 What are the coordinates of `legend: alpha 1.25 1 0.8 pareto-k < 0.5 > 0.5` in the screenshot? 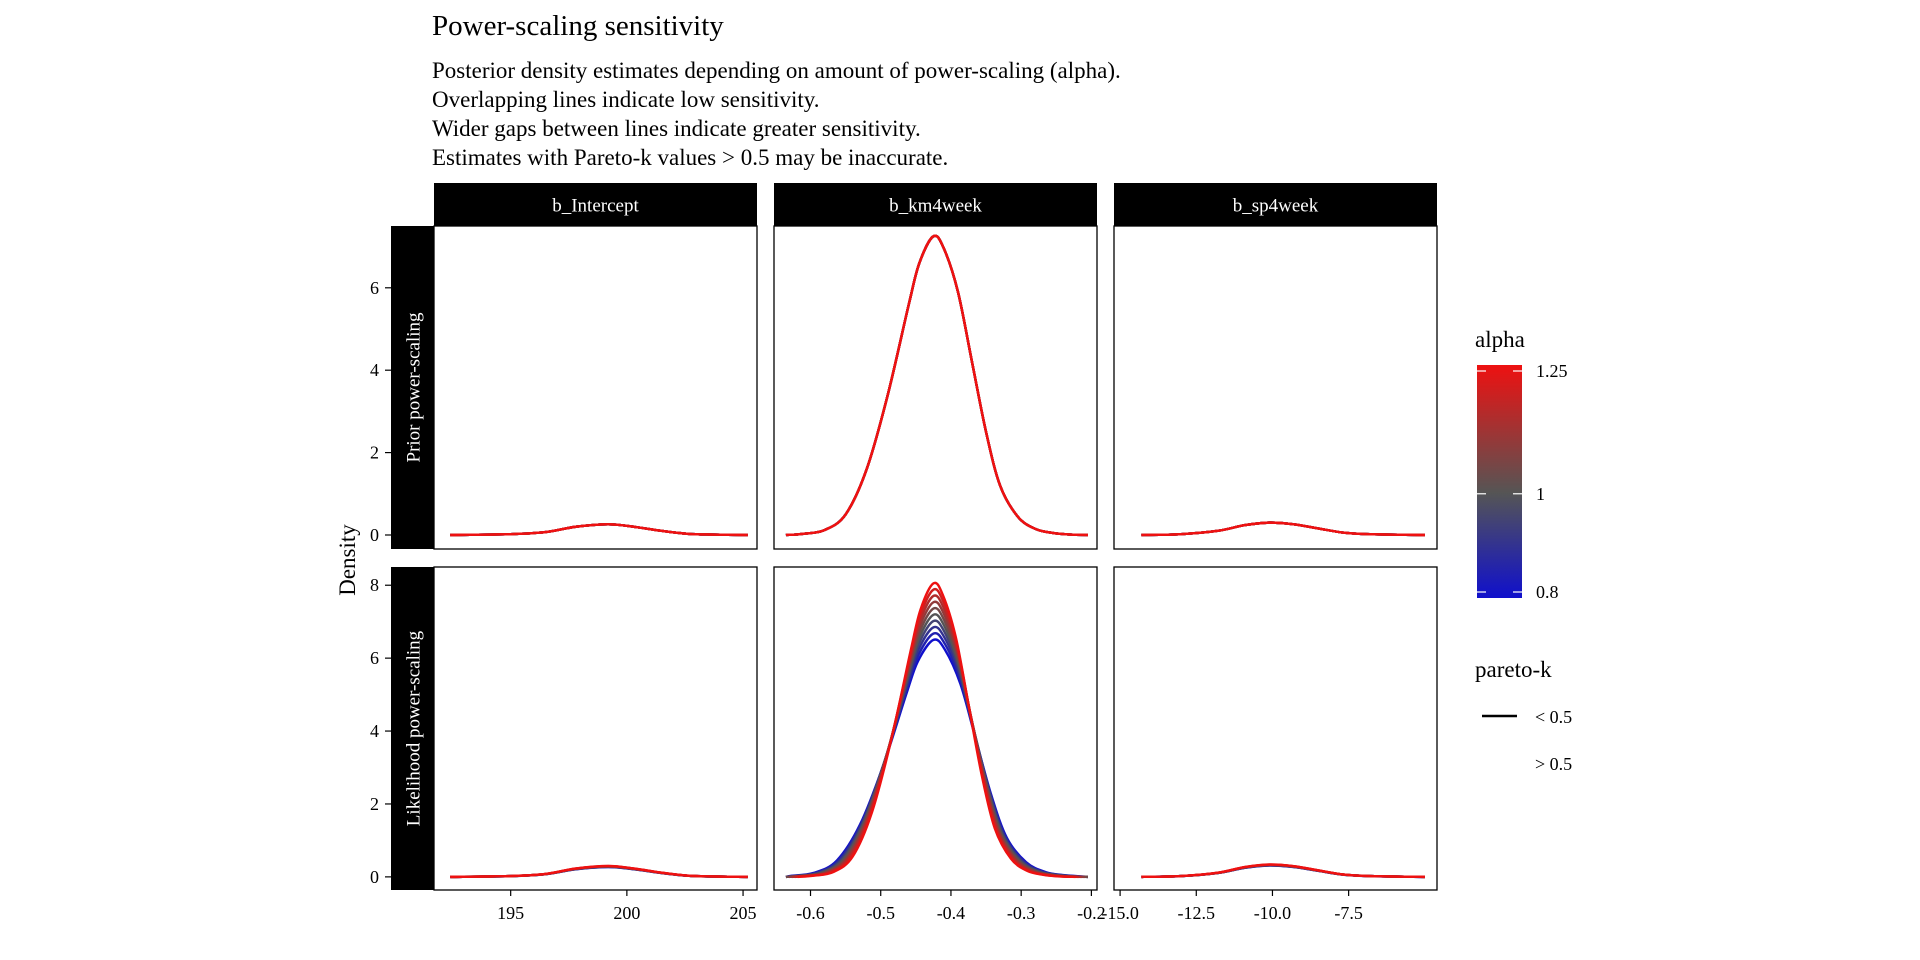 It's located at (1523, 550).